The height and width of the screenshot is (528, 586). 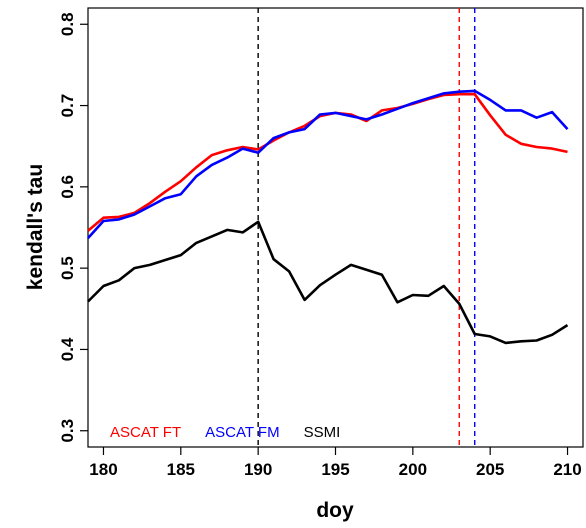 What do you see at coordinates (67, 431) in the screenshot?
I see `y-tick-label: 0.3` at bounding box center [67, 431].